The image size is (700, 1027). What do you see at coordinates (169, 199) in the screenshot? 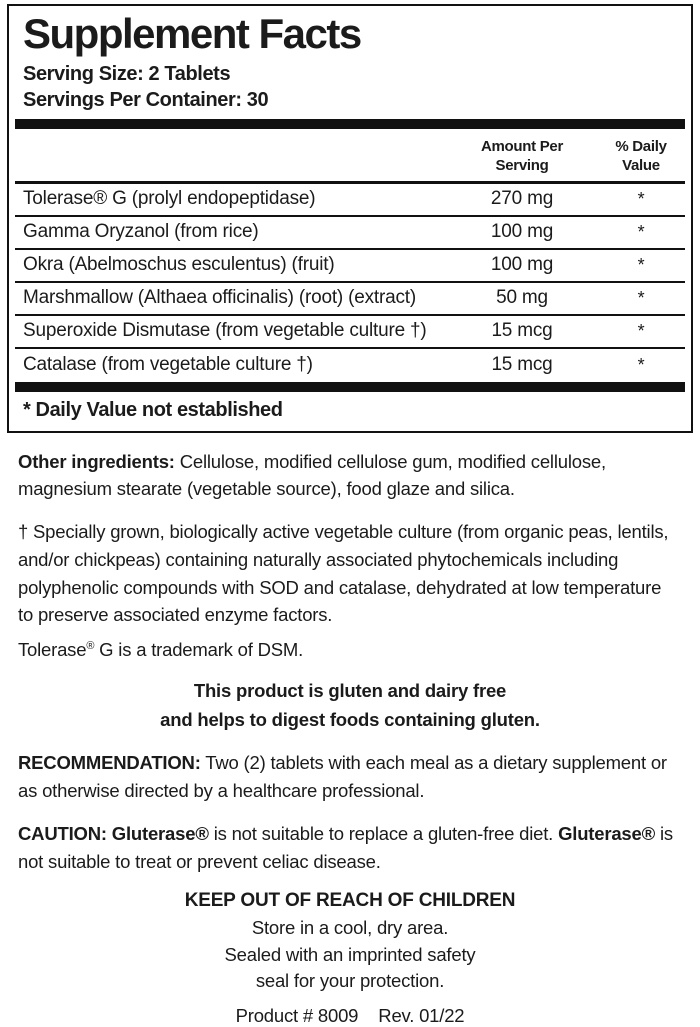
I see `ingredient-name: Tolerase® G (prolyl endopeptidase)` at bounding box center [169, 199].